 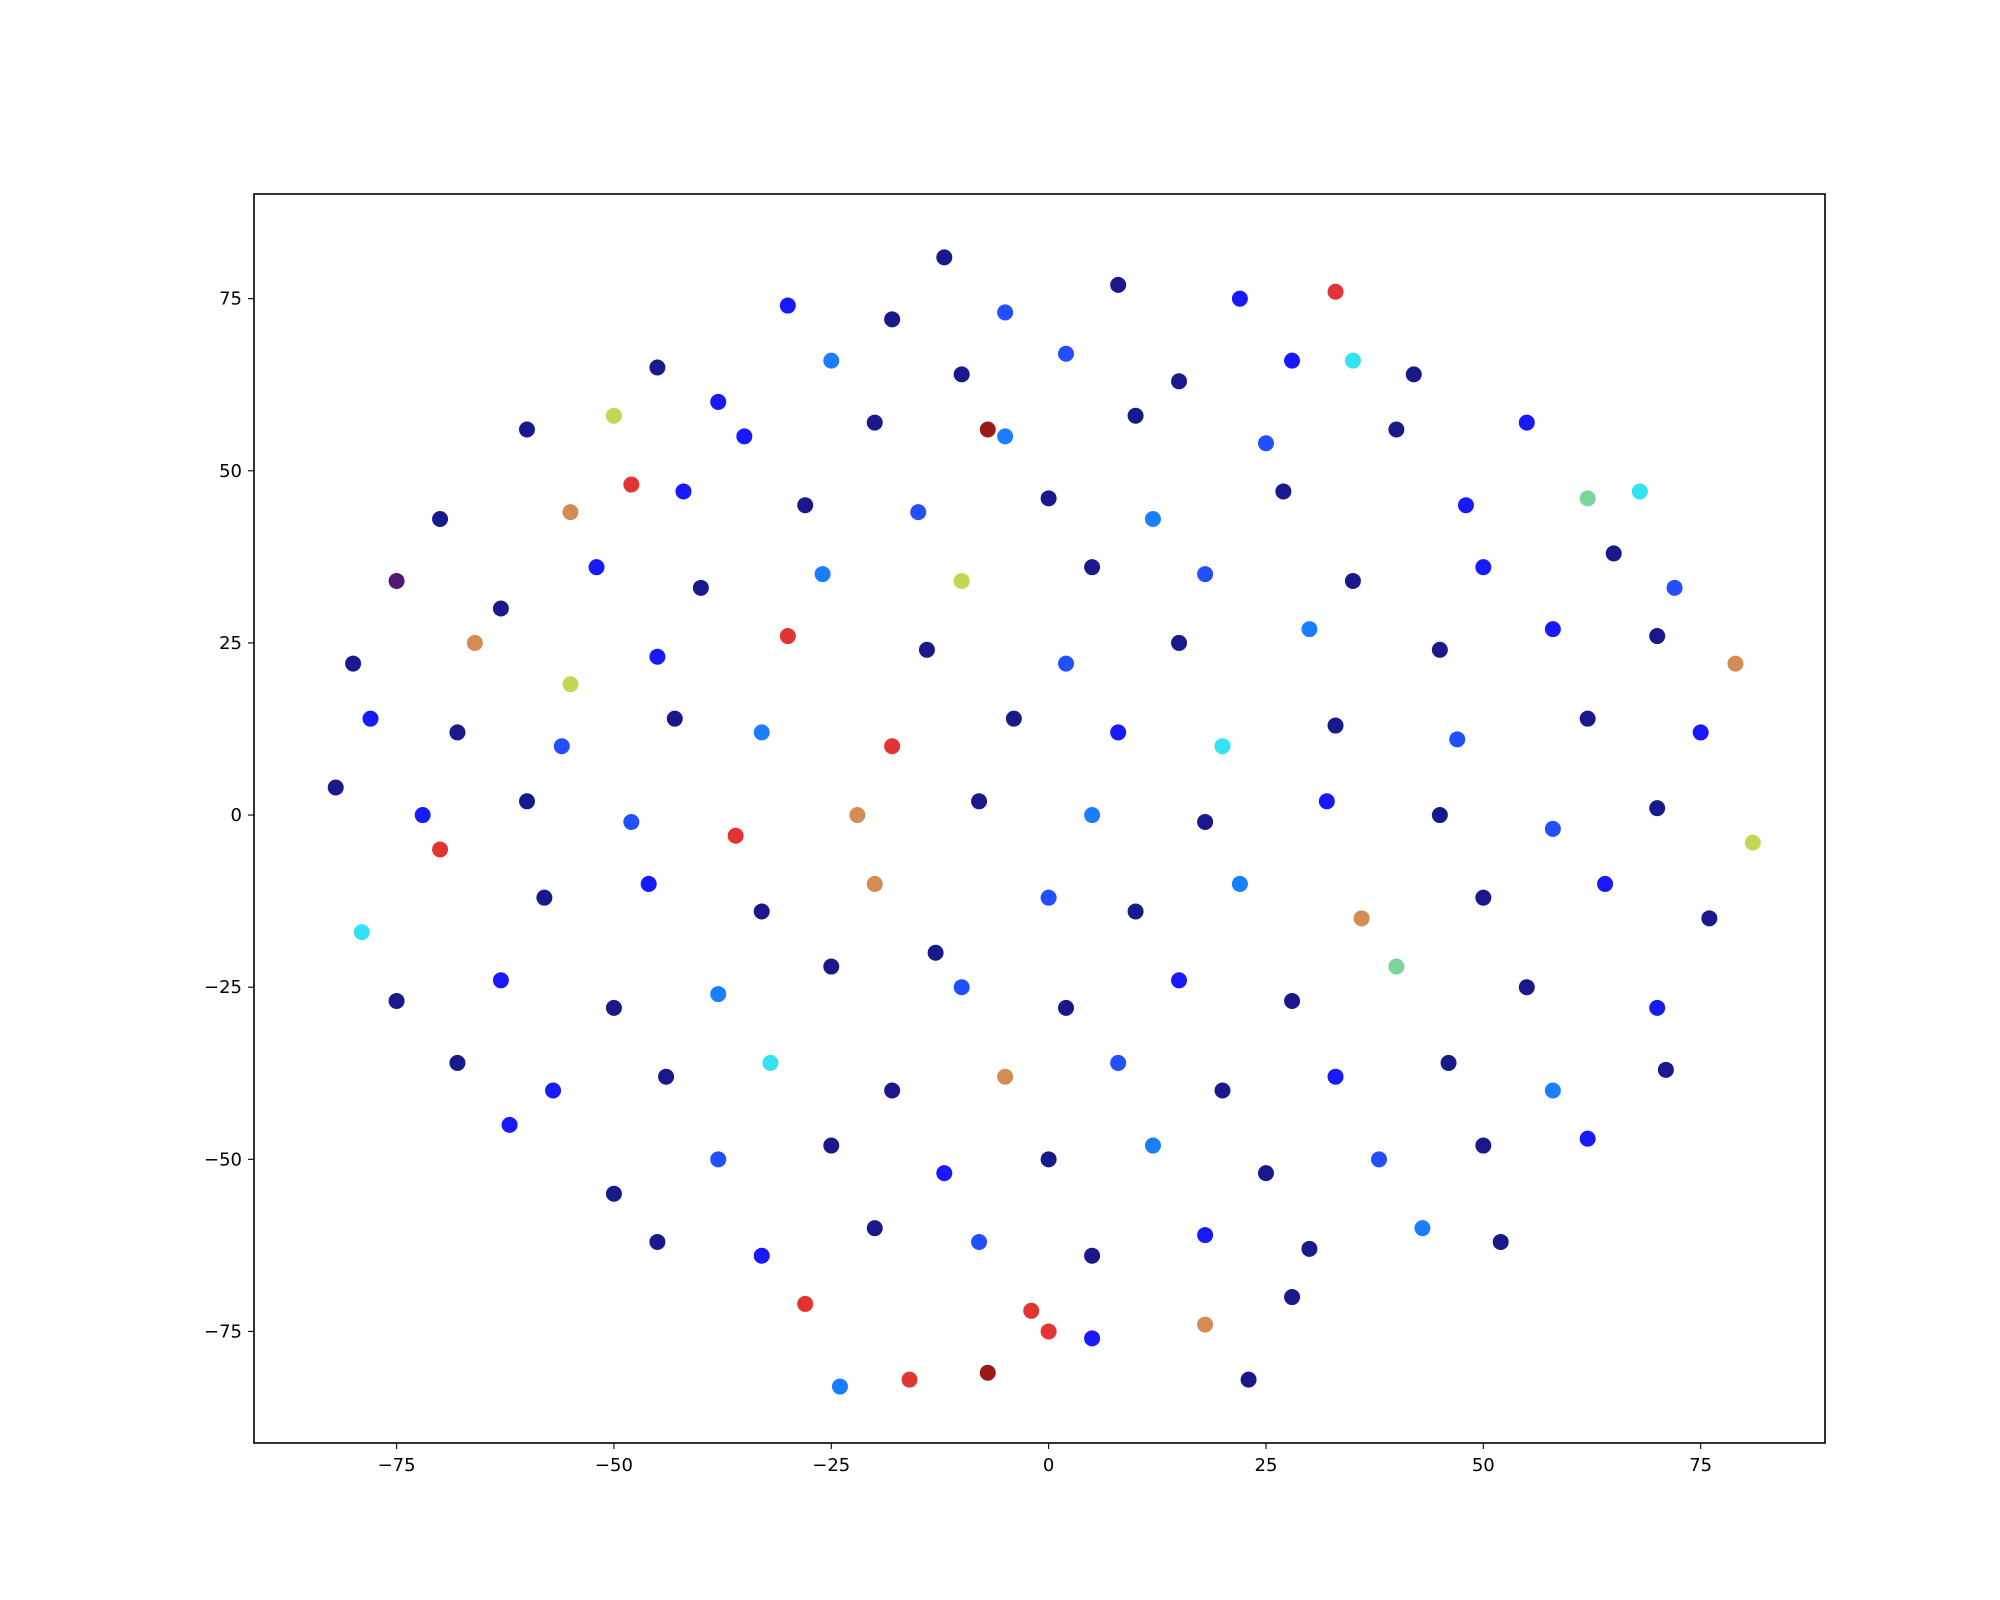 I want to click on y-tick-label: 25, so click(x=230, y=643).